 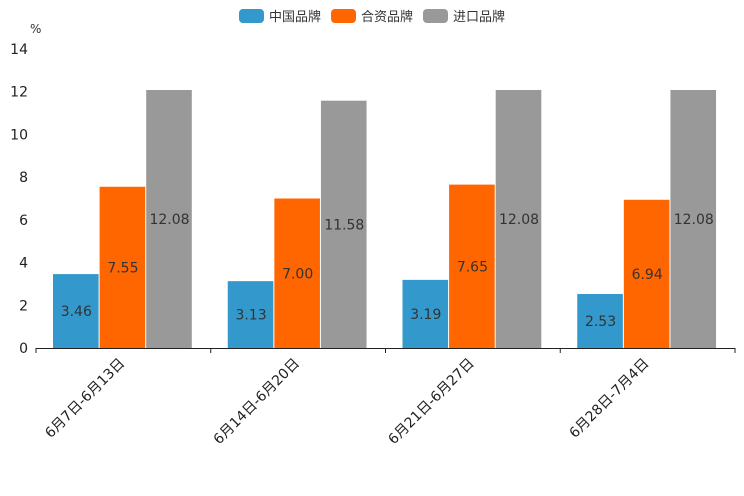 I want to click on legend-item: 中国品牌, so click(x=279, y=15).